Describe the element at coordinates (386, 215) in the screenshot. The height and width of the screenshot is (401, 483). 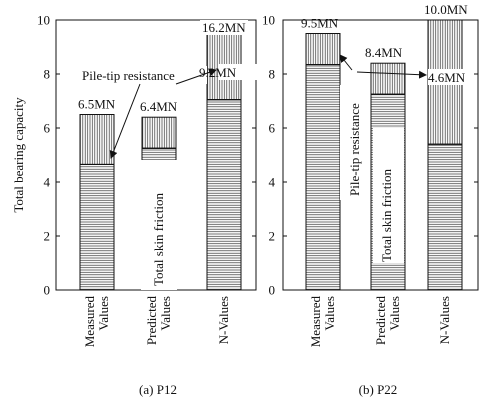
I see `skin-label-b: Total skin friction` at that location.